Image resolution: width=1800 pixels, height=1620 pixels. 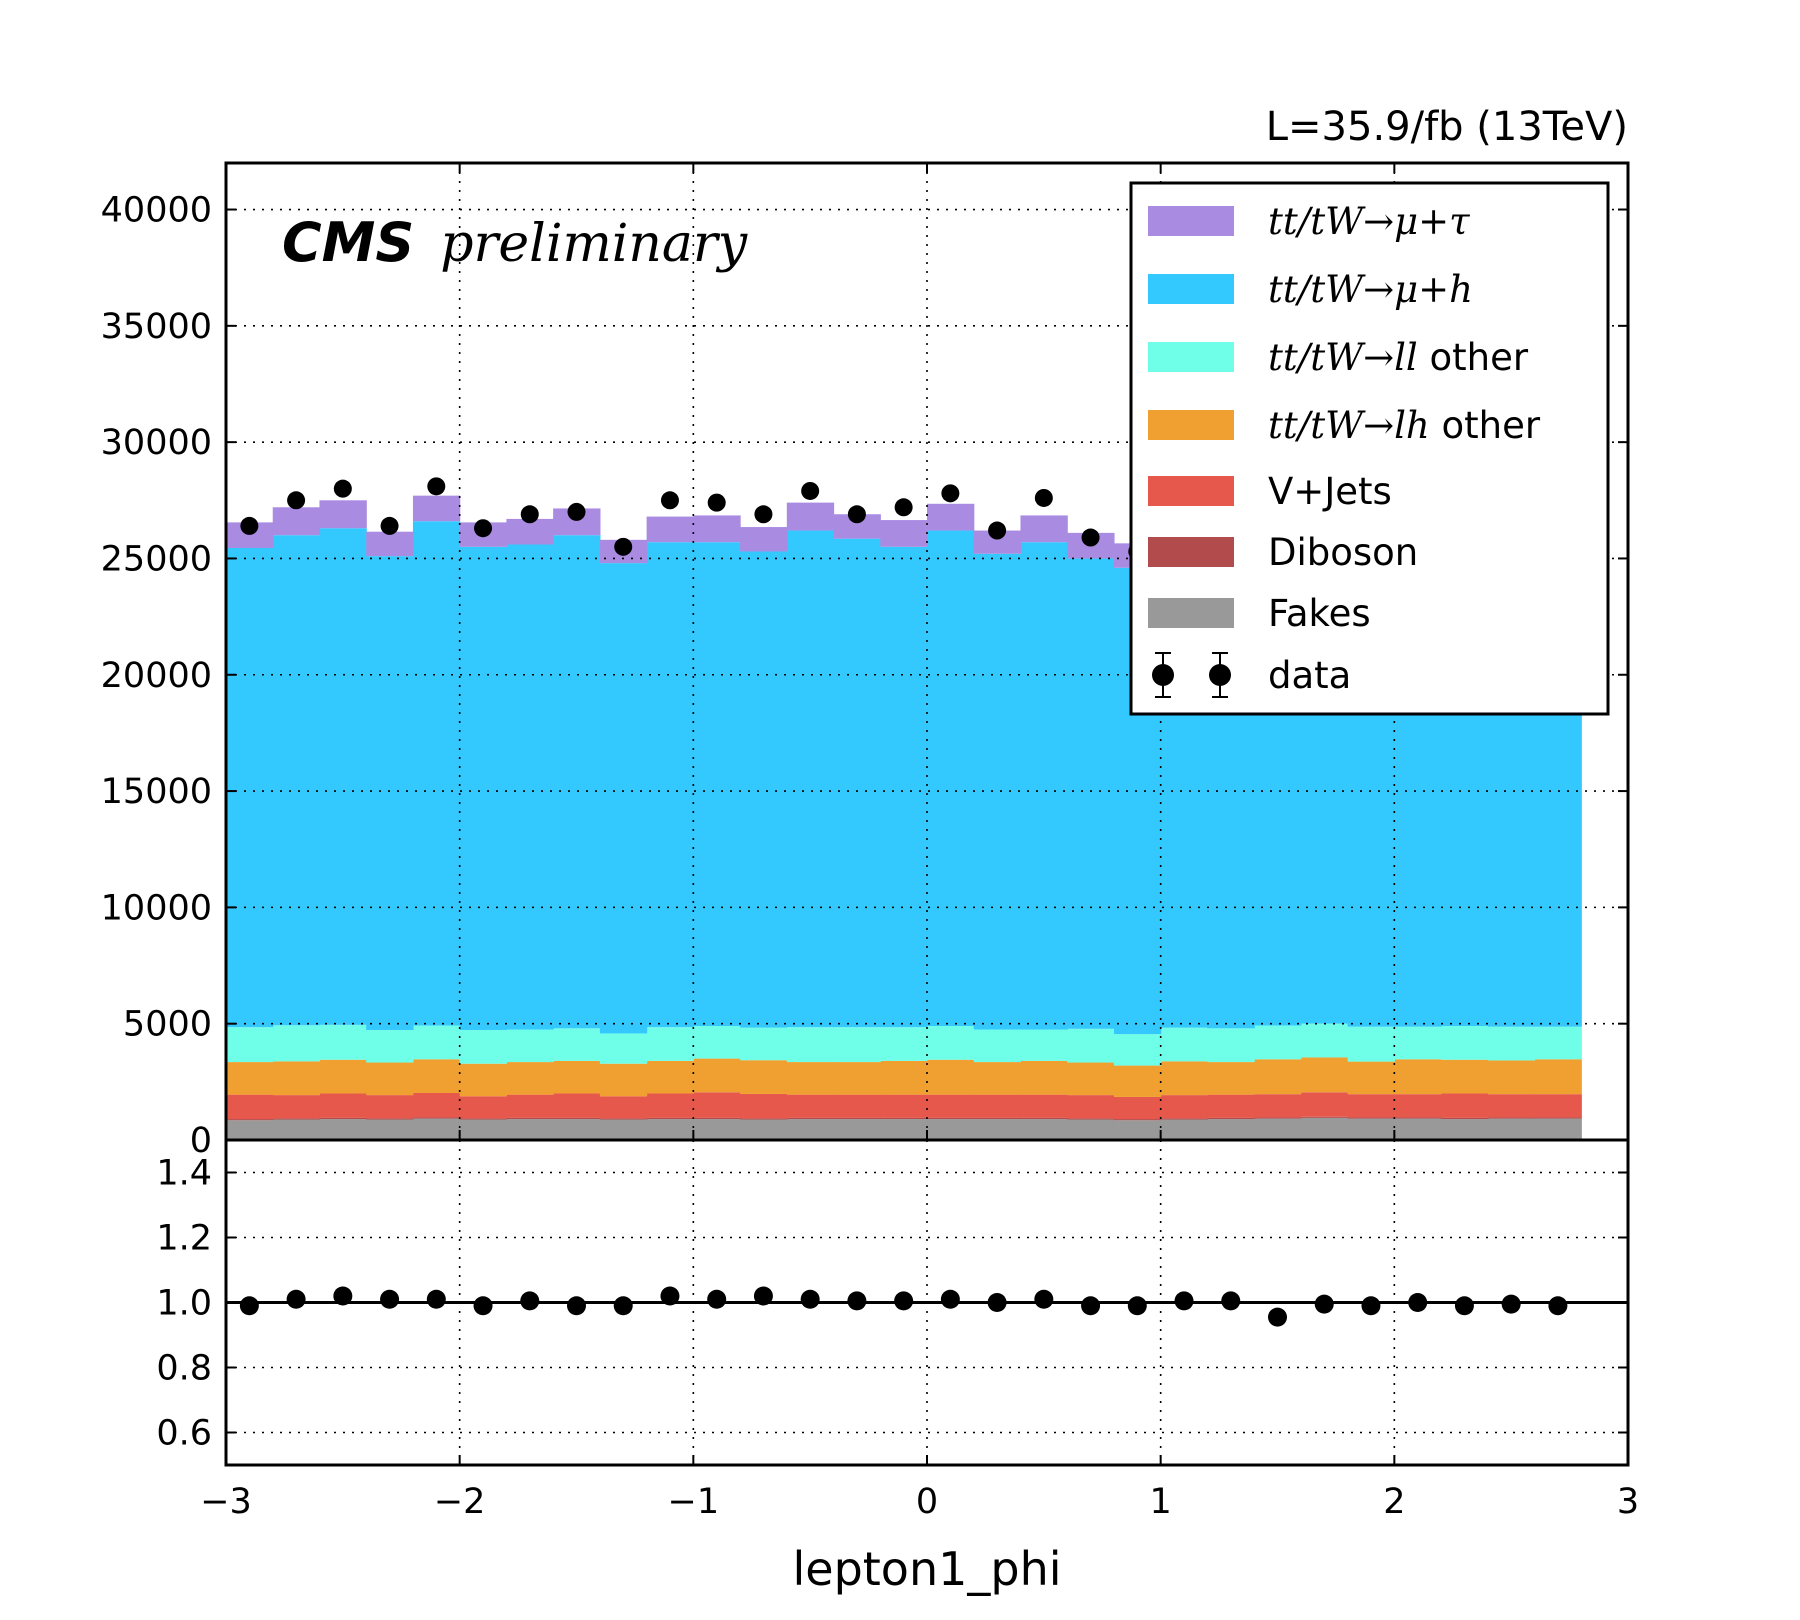 What do you see at coordinates (156, 908) in the screenshot?
I see `y-tick-label: 10000` at bounding box center [156, 908].